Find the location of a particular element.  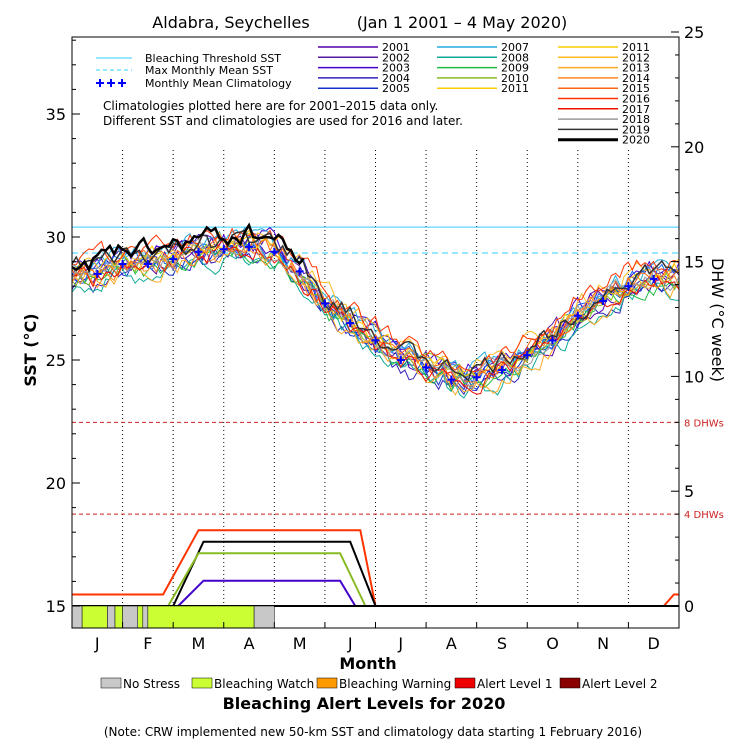

legend-label: Monthly Mean Climatology is located at coordinates (218, 83).